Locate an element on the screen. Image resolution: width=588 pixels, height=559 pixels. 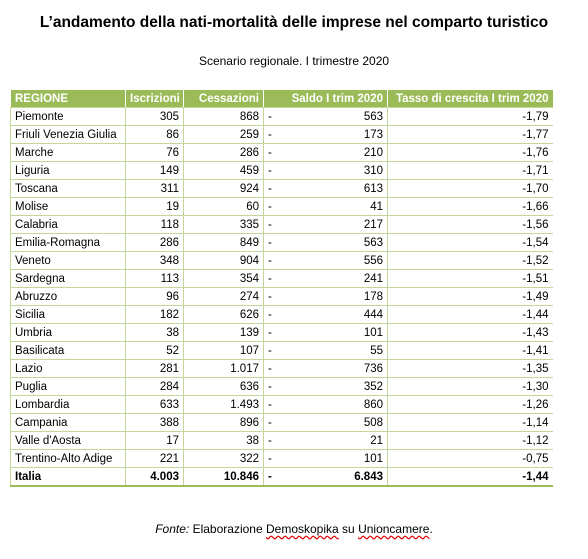
table-row: Marche 76 286-210 -1,76 is located at coordinates (281, 152).